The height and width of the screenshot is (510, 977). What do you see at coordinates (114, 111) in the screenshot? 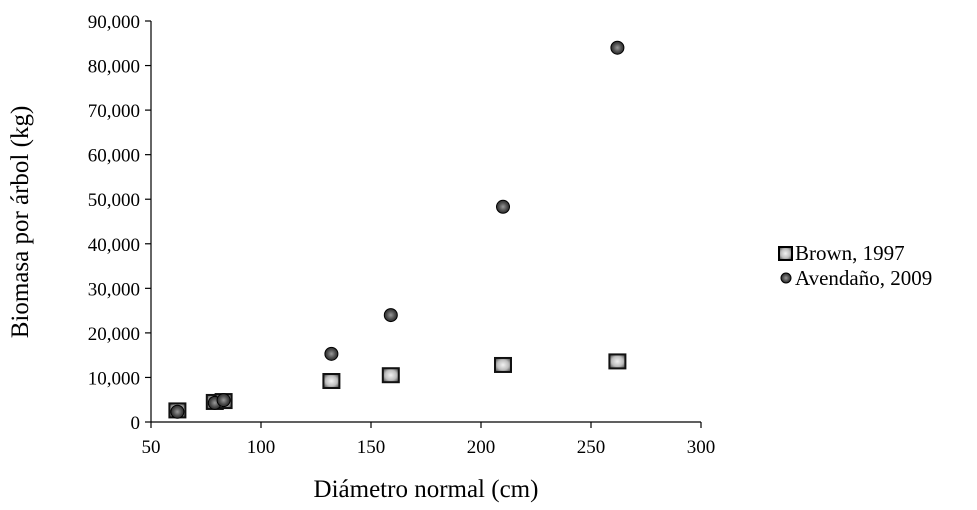
I see `y-tick-label: 70,000` at bounding box center [114, 111].